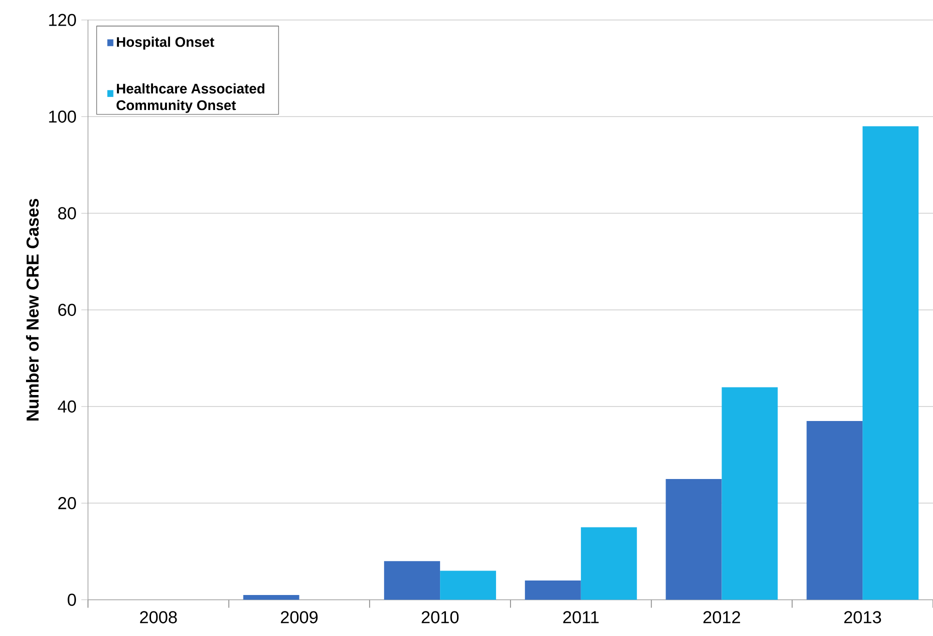 Image resolution: width=933 pixels, height=636 pixels. What do you see at coordinates (62, 116) in the screenshot?
I see `y-tick-label: 100` at bounding box center [62, 116].